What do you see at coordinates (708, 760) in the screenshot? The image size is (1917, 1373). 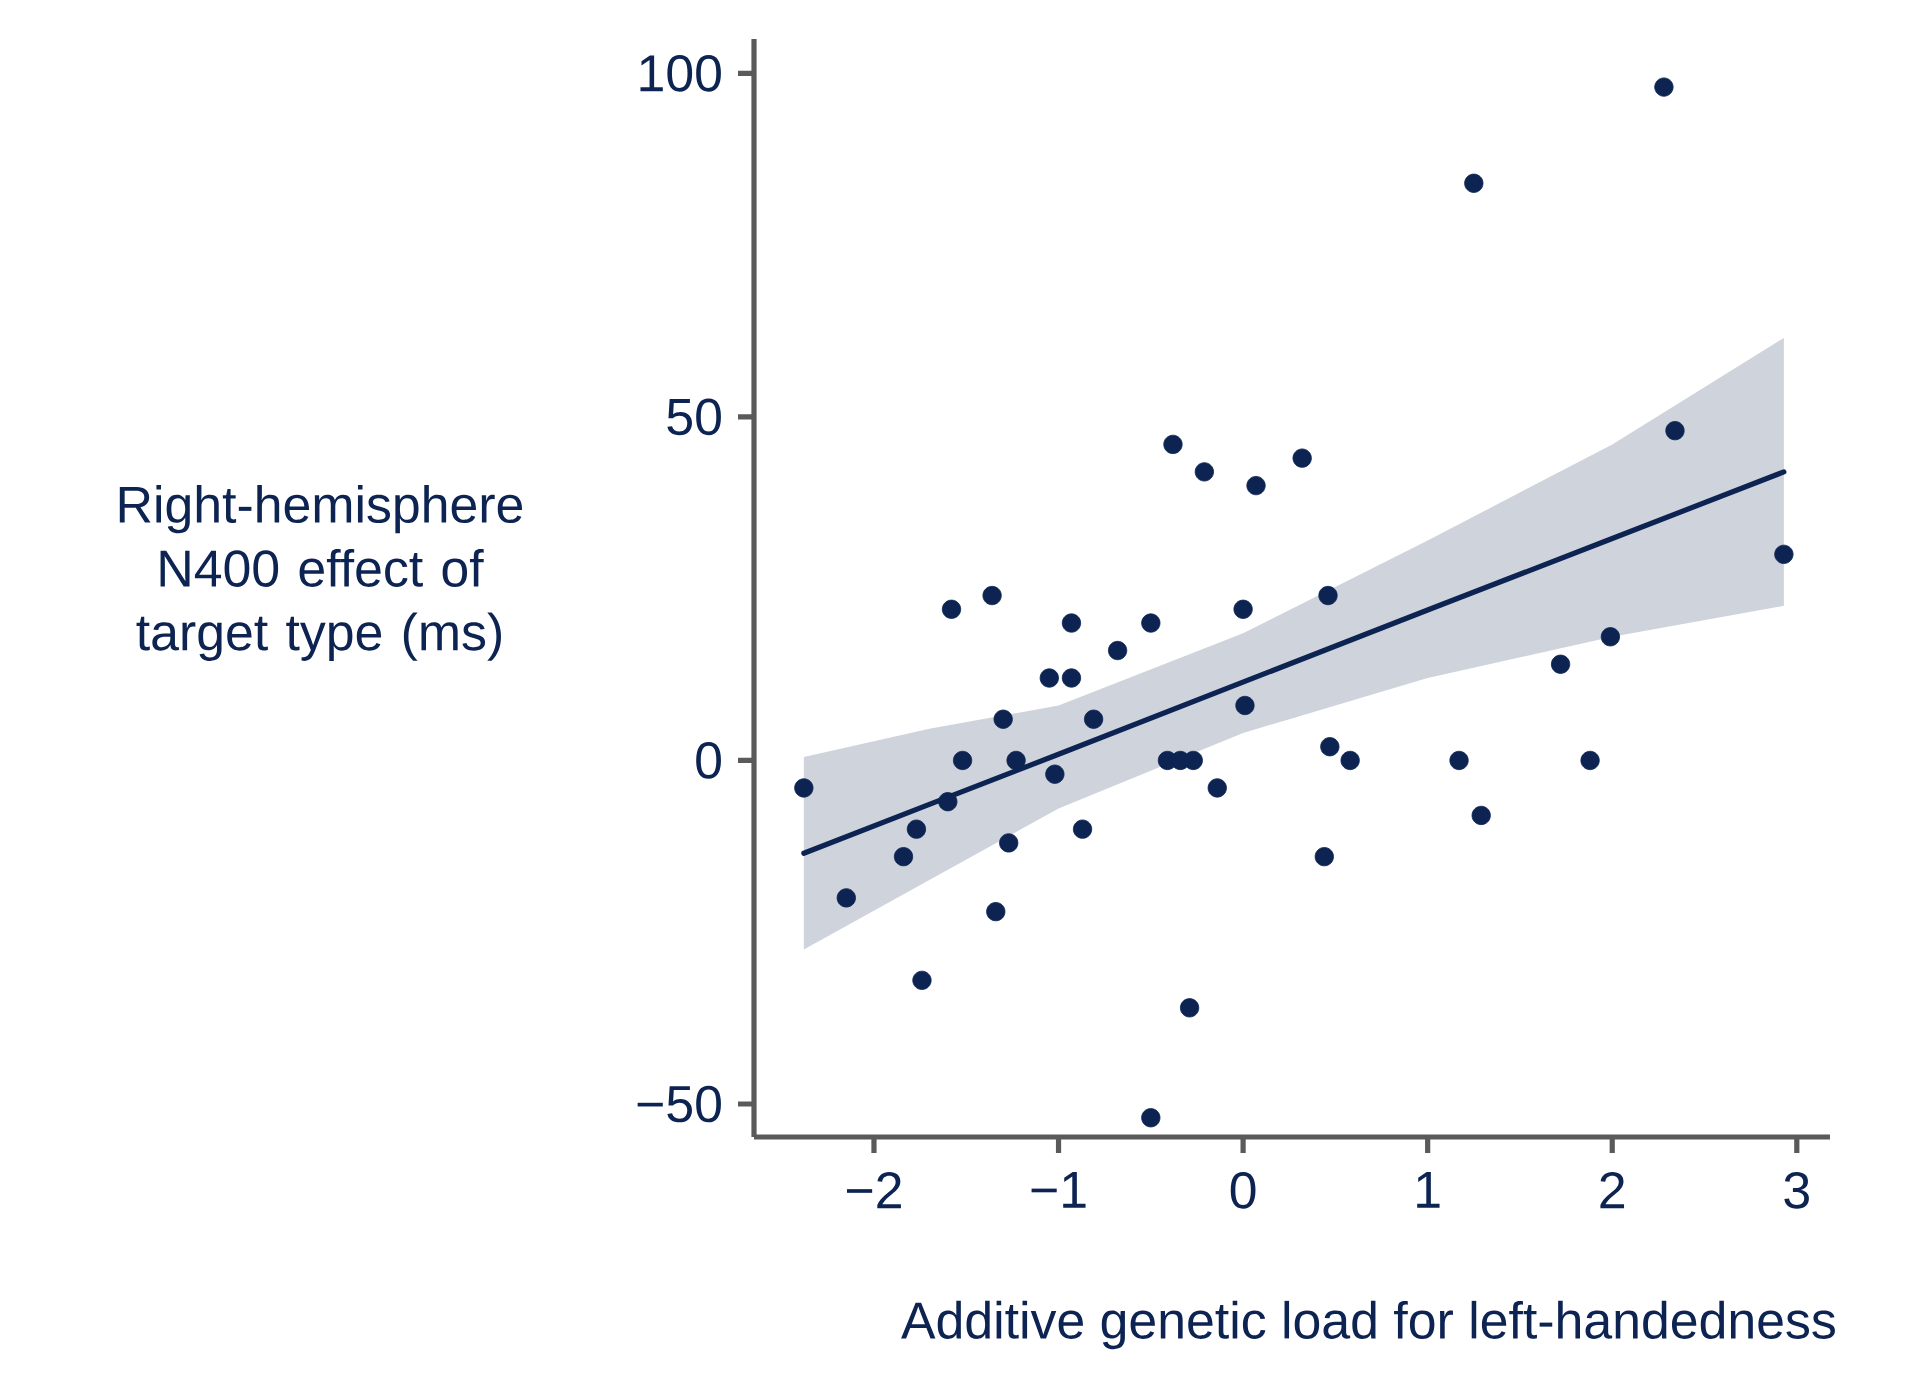 I see `y-tick-label: 0` at bounding box center [708, 760].